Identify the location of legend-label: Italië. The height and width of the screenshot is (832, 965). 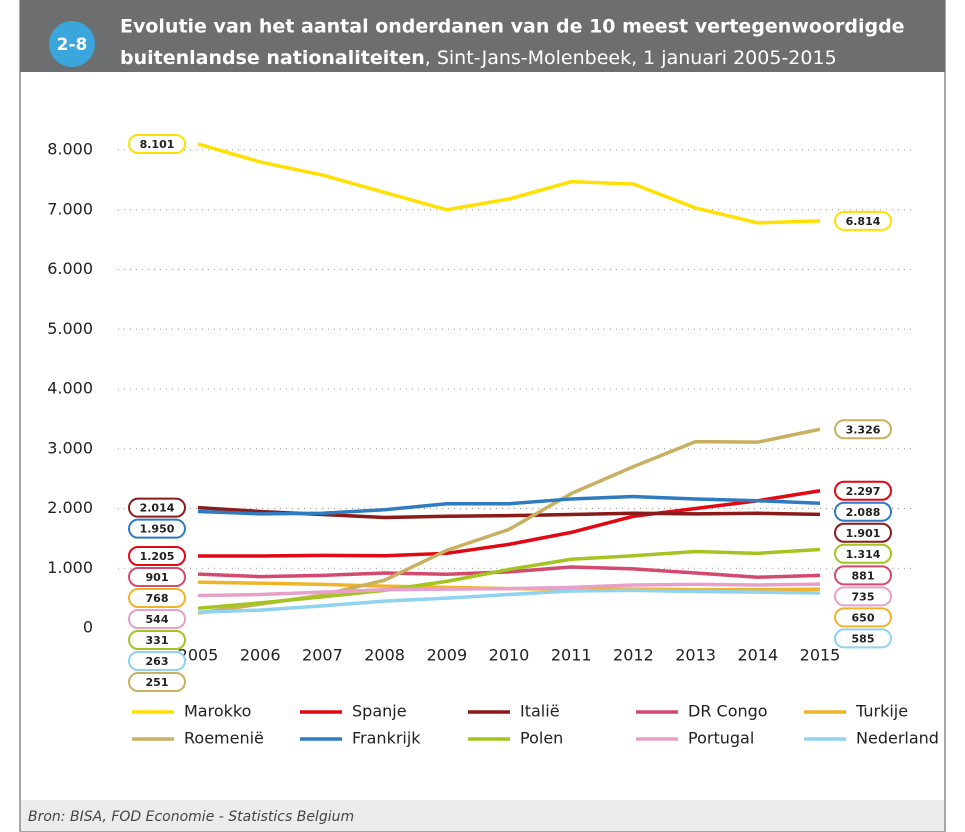
(540, 711).